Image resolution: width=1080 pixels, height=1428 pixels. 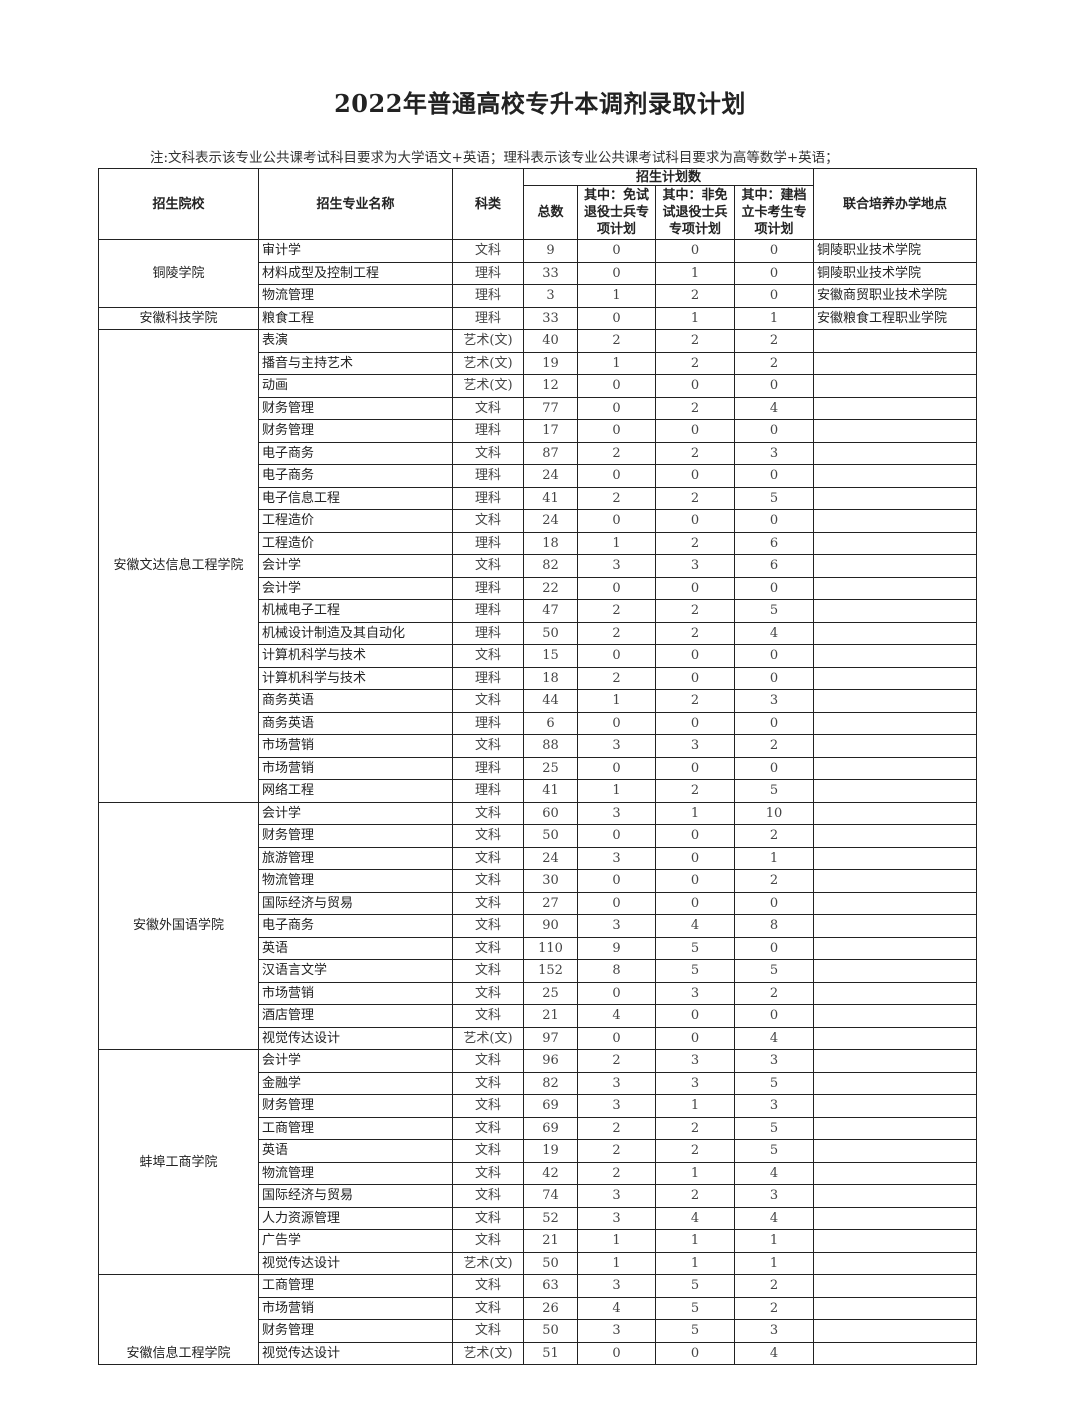 I want to click on total-cell: 63, so click(x=550, y=1286).